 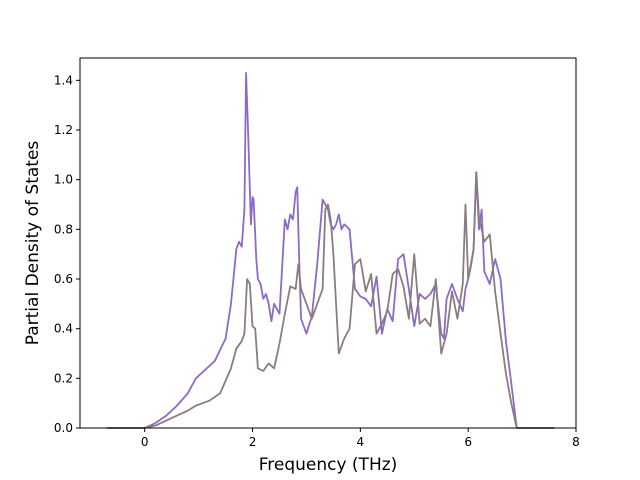 What do you see at coordinates (63, 229) in the screenshot?
I see `y-tick-label: 0.8` at bounding box center [63, 229].